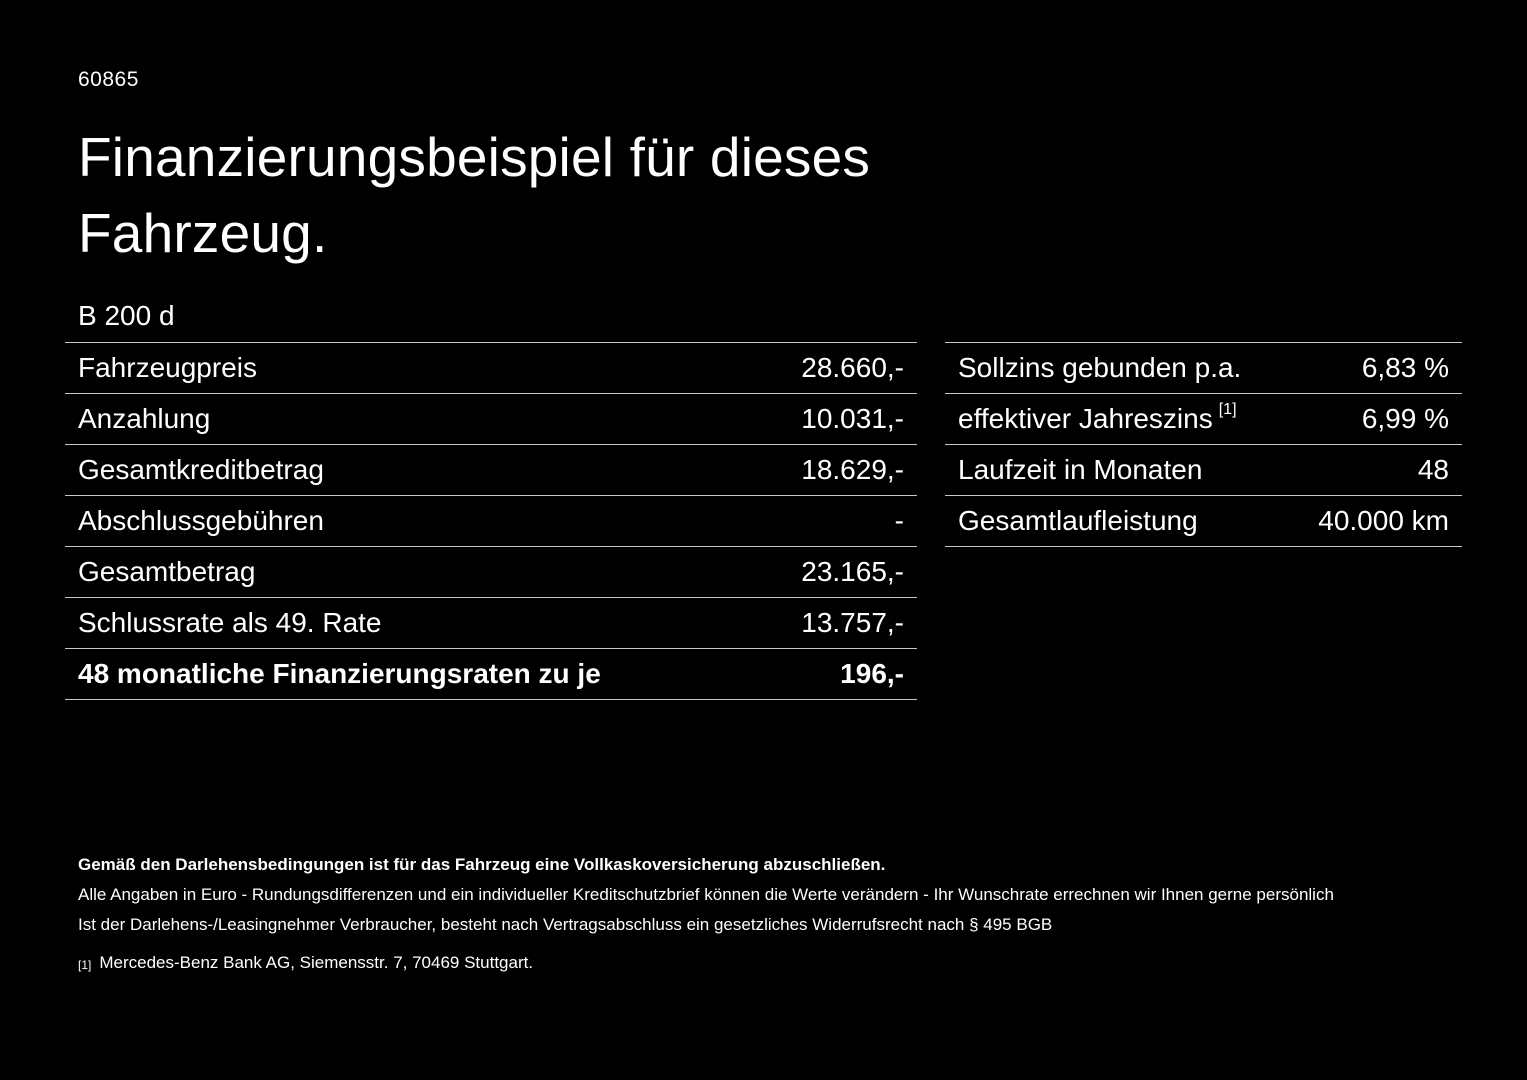  What do you see at coordinates (1405, 367) in the screenshot?
I see `row-value: 6,83 %` at bounding box center [1405, 367].